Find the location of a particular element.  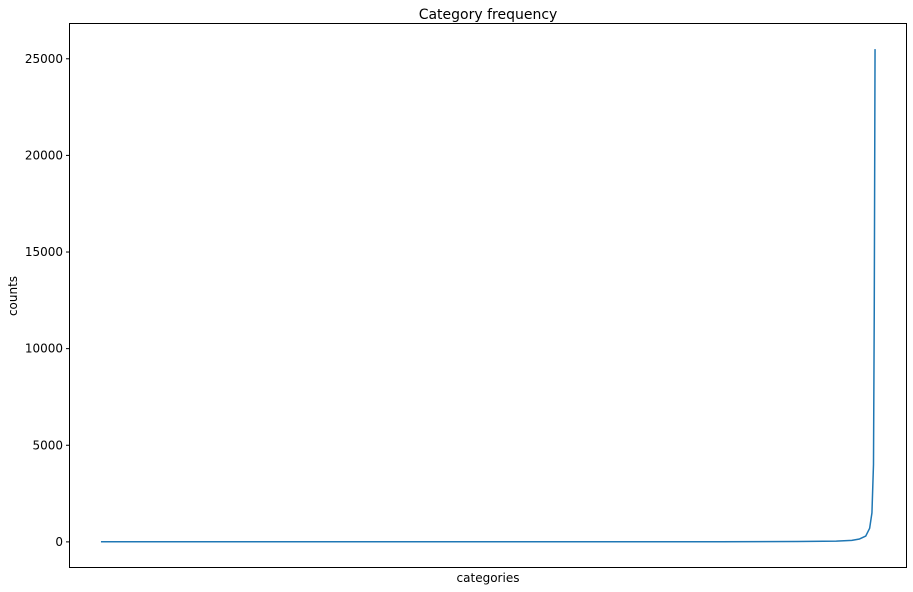

y-tick-label: 10000 is located at coordinates (44, 349).